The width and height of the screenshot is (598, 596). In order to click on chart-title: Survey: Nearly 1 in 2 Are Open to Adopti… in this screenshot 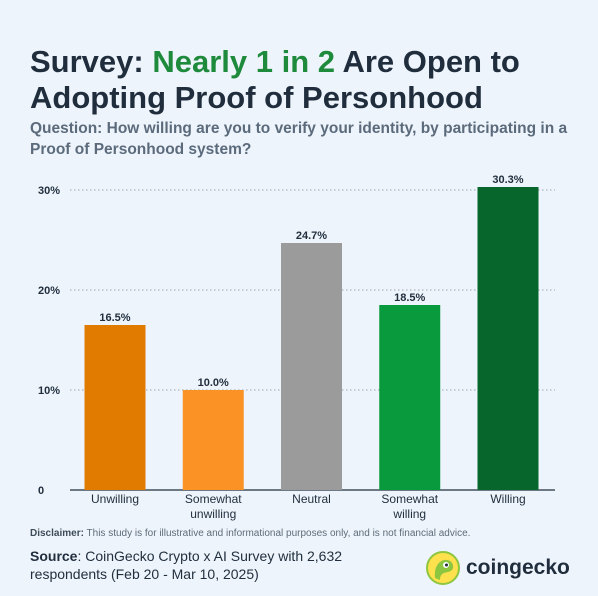, I will do `click(304, 80)`.